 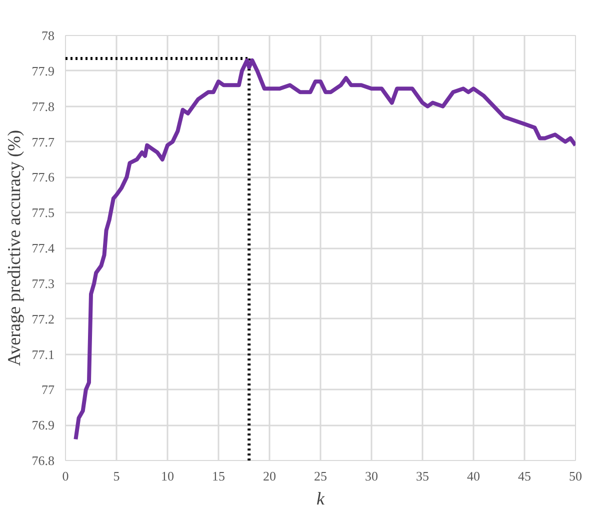 What do you see at coordinates (14, 248) in the screenshot?
I see `y-axis-title: Average predictive accuracy (%)` at bounding box center [14, 248].